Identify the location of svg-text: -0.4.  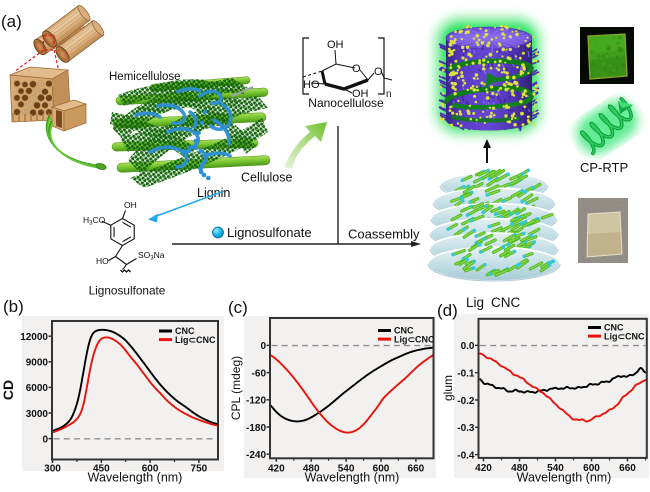
(466, 455).